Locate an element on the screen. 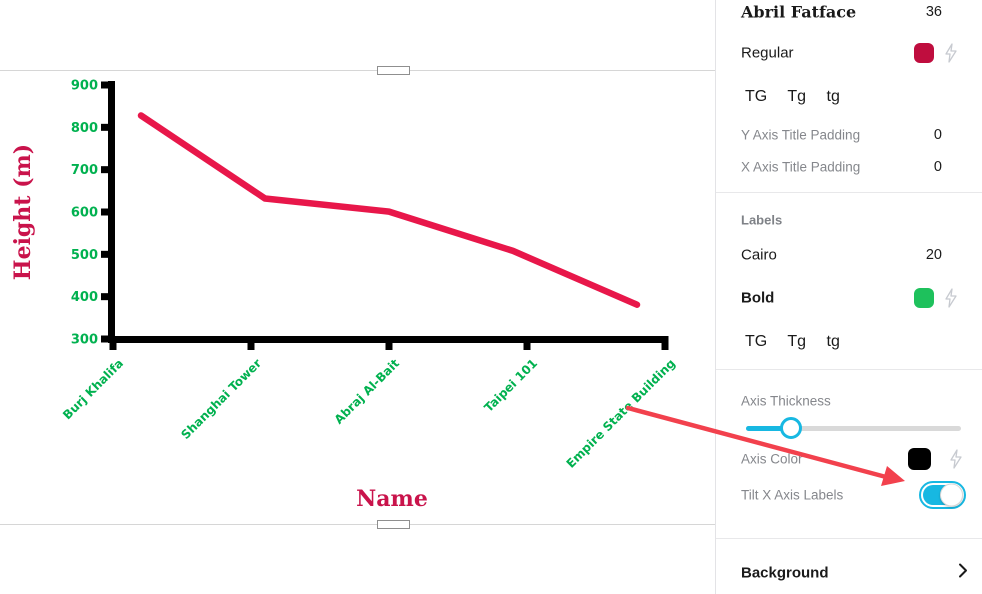 The width and height of the screenshot is (982, 594). labels-font-name: Cairo is located at coordinates (759, 255).